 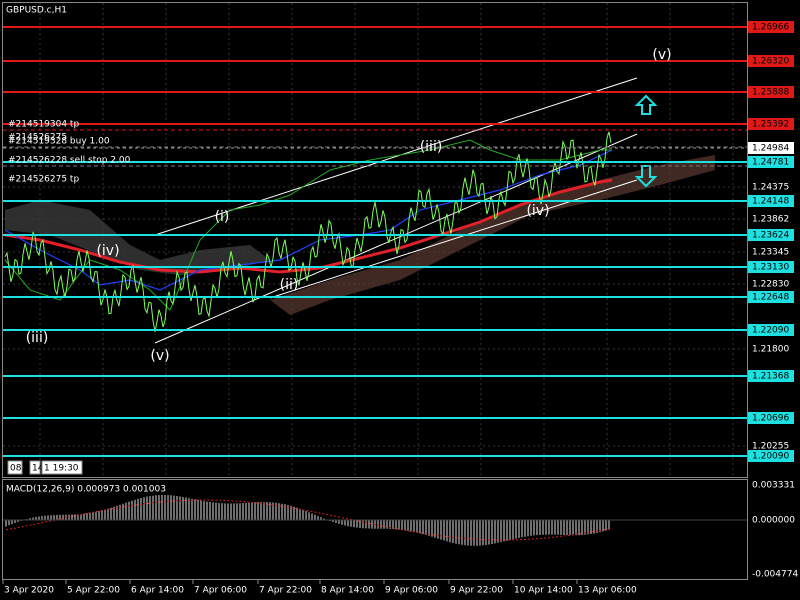 What do you see at coordinates (43, 180) in the screenshot?
I see `order-label: #214526275 tp` at bounding box center [43, 180].